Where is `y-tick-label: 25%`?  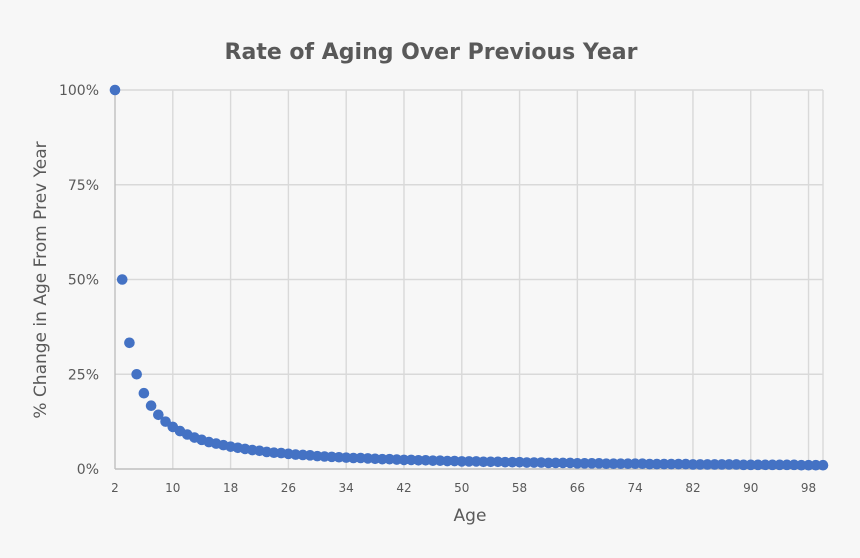
y-tick-label: 25% is located at coordinates (83, 375).